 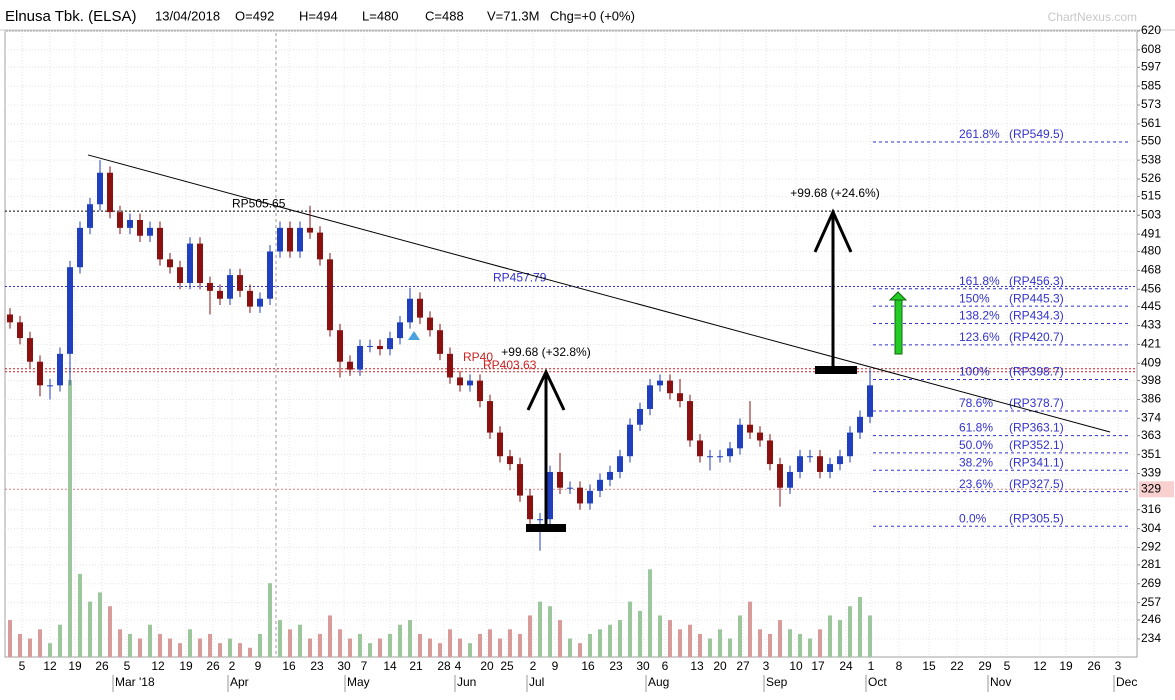 What do you see at coordinates (458, 666) in the screenshot?
I see `x-tick-label: 4` at bounding box center [458, 666].